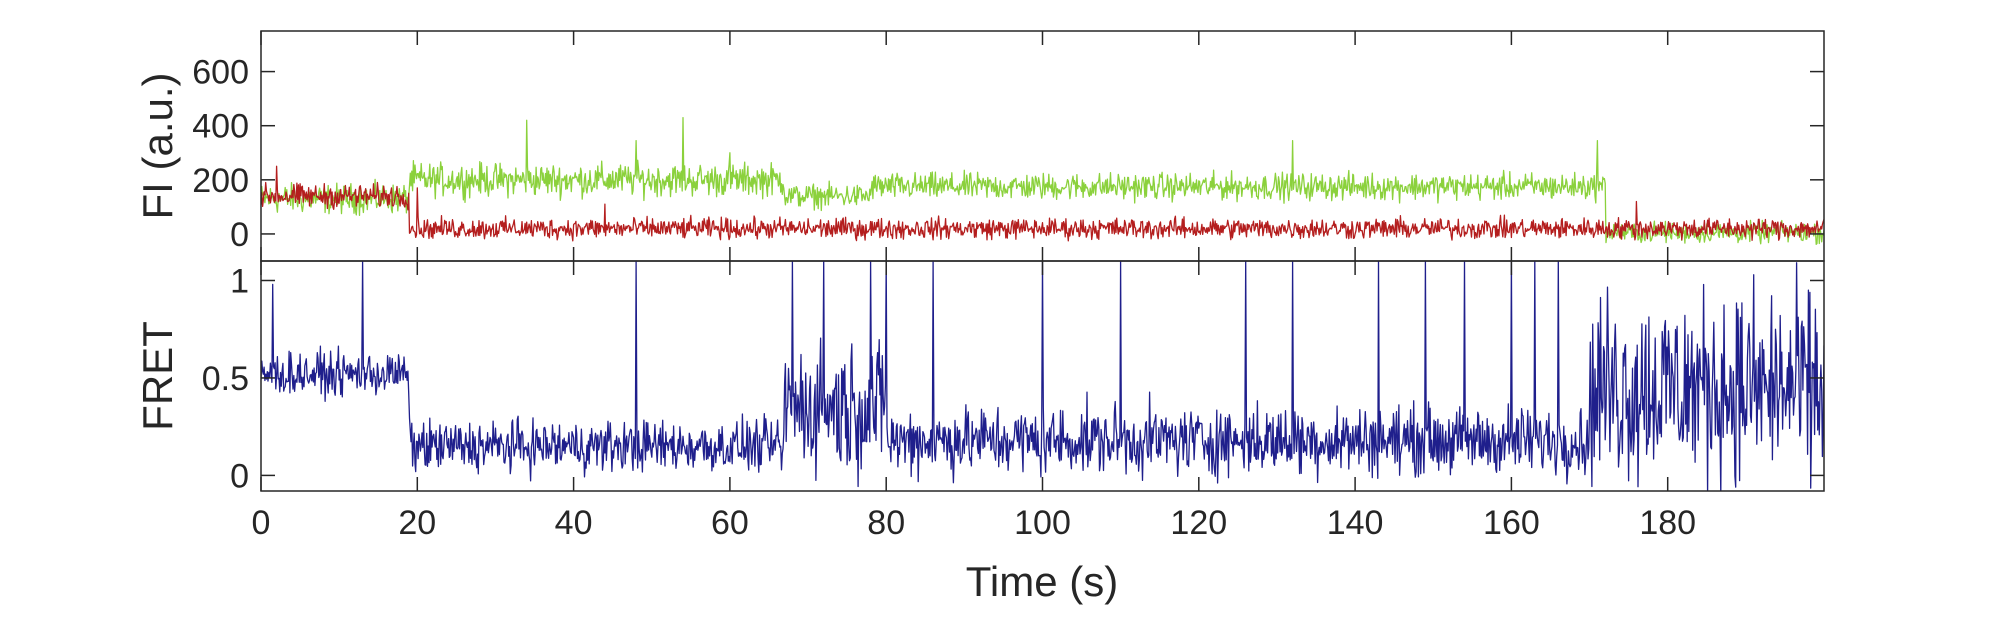 This screenshot has height=625, width=2005. Describe the element at coordinates (1667, 523) in the screenshot. I see `time-x-tick-label: 180` at that location.